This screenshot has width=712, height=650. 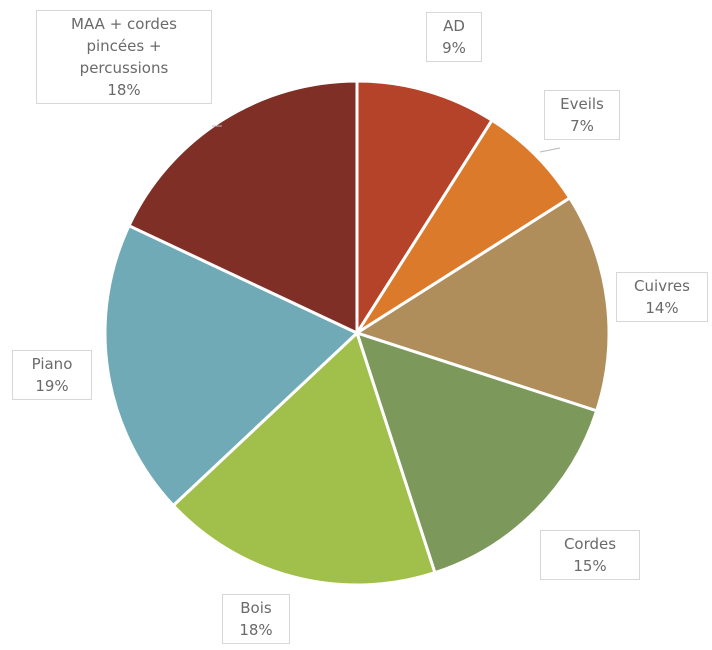 What do you see at coordinates (454, 37) in the screenshot?
I see `label-ad: AD 9%` at bounding box center [454, 37].